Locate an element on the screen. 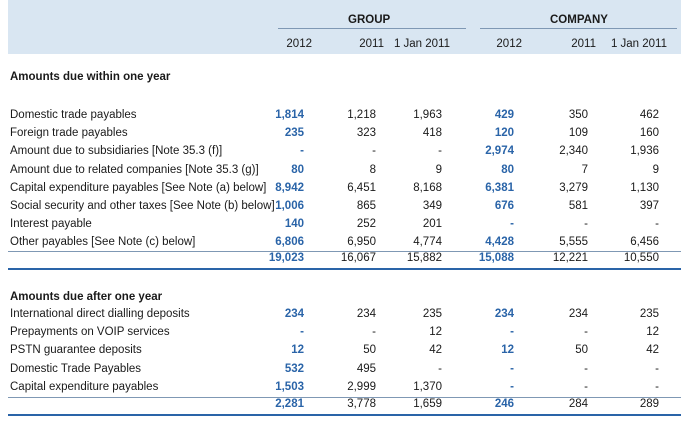 Image resolution: width=681 pixels, height=426 pixels. col-group-2012: 2012 is located at coordinates (299, 44).